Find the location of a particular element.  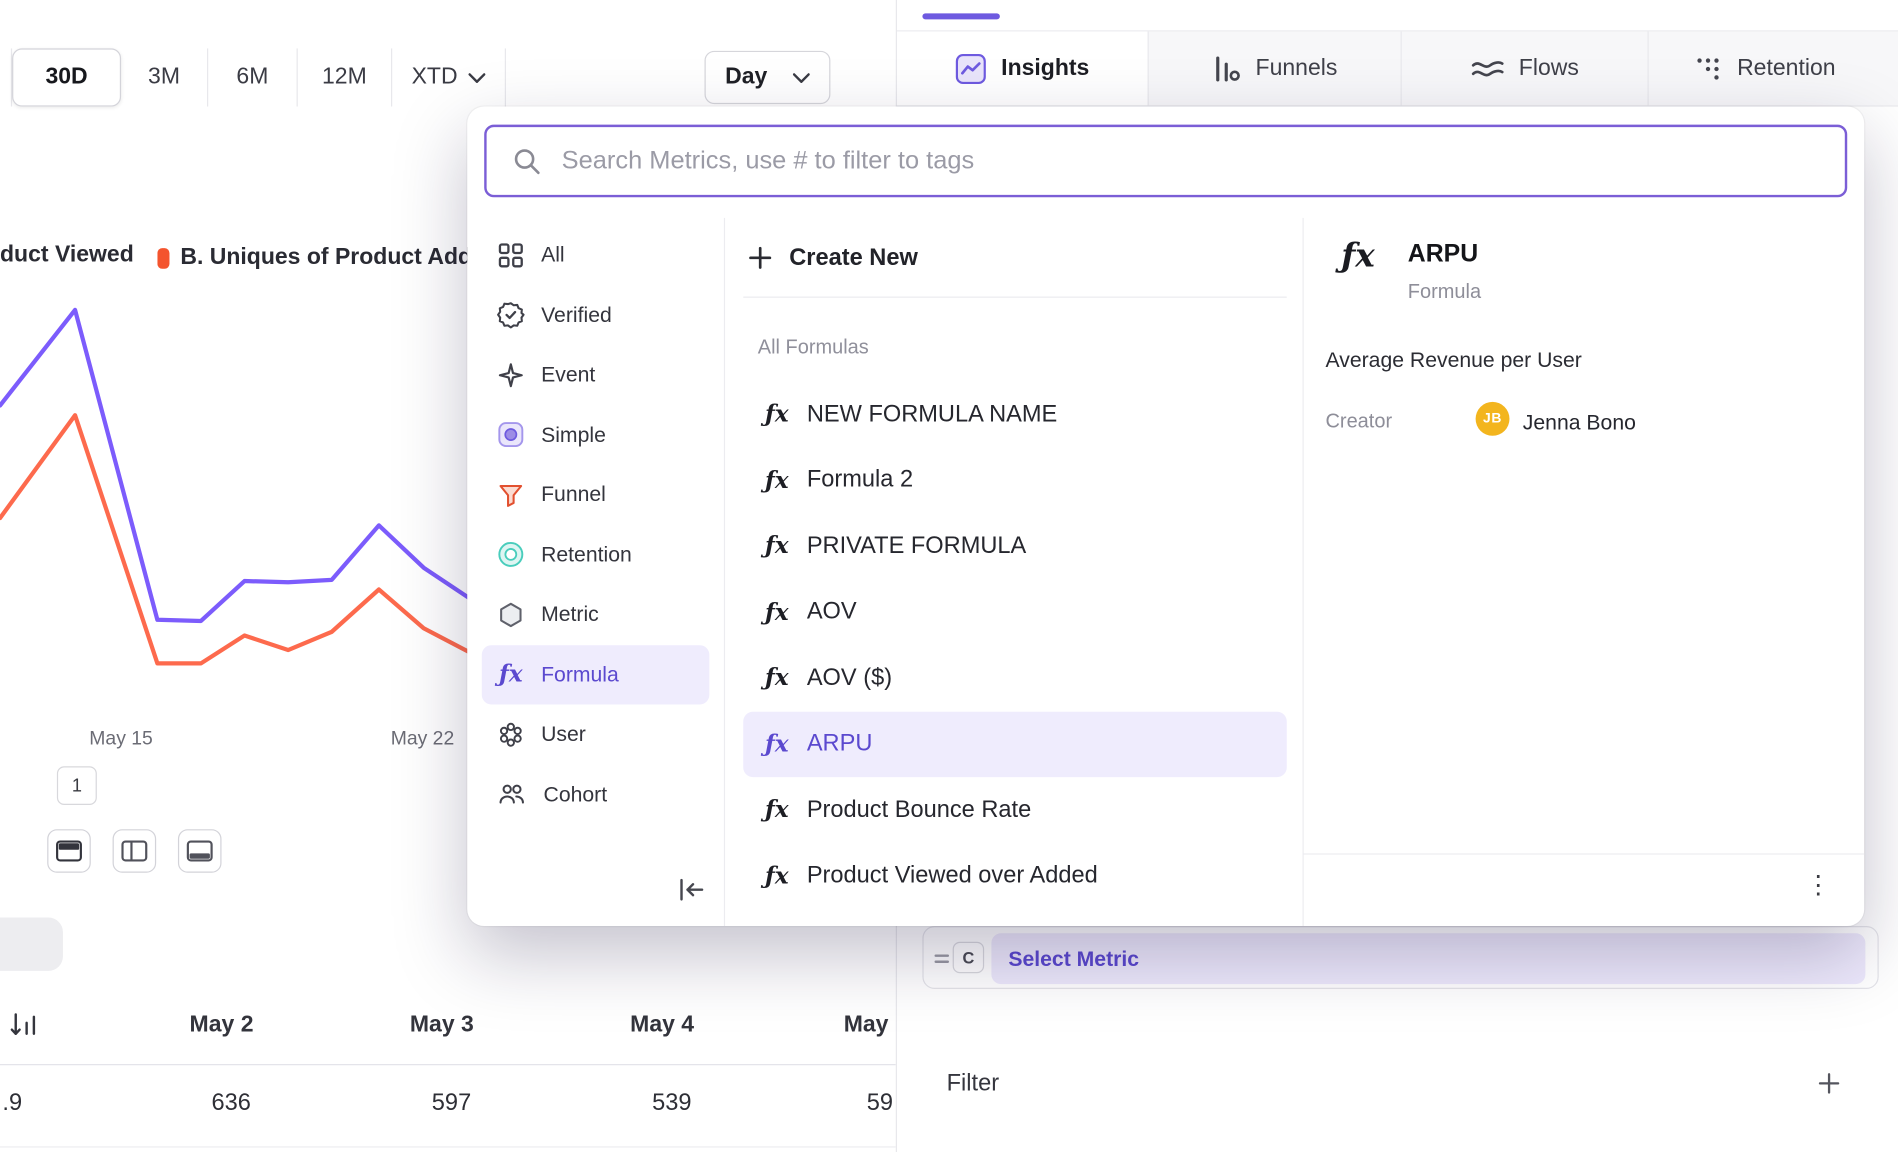

layout-toggle-horizontal-split is located at coordinates (69, 851).